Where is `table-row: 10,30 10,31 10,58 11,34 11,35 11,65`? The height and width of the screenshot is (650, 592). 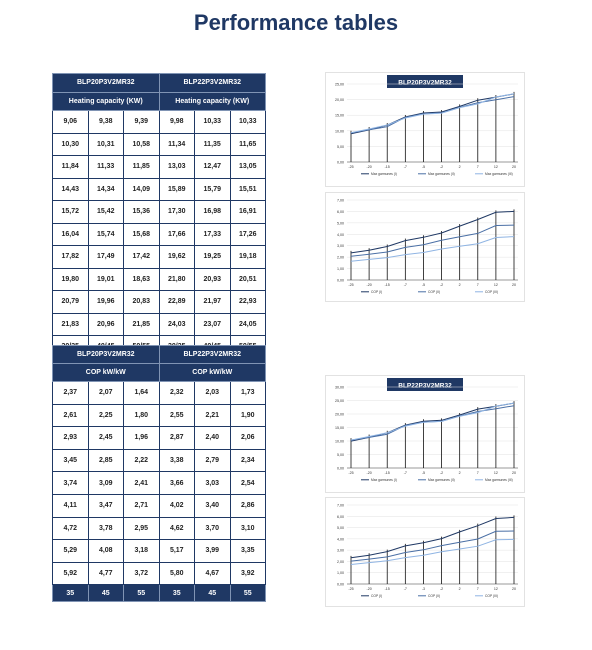
table-row: 10,30 10,31 10,58 11,34 11,35 11,65 is located at coordinates (159, 144).